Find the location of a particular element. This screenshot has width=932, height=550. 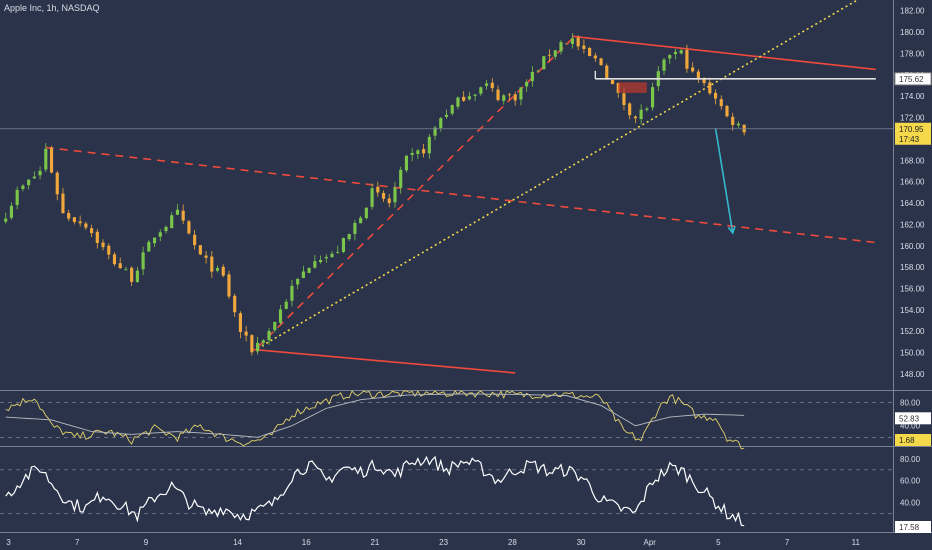

level-price-tag is located at coordinates (913, 79).